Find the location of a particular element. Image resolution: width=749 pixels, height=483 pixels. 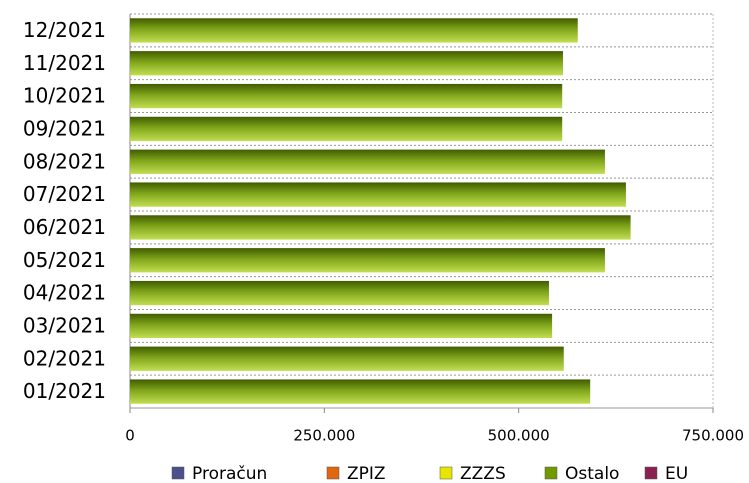

y-tick-label: 08/2021 is located at coordinates (64, 161).